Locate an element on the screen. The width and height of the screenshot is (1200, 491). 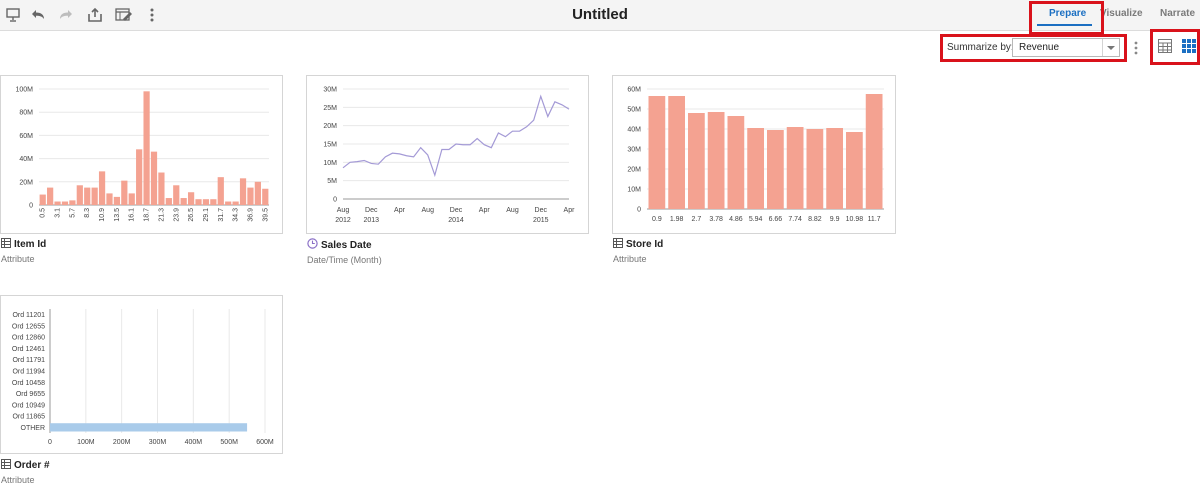
series-line is located at coordinates (456, 136).